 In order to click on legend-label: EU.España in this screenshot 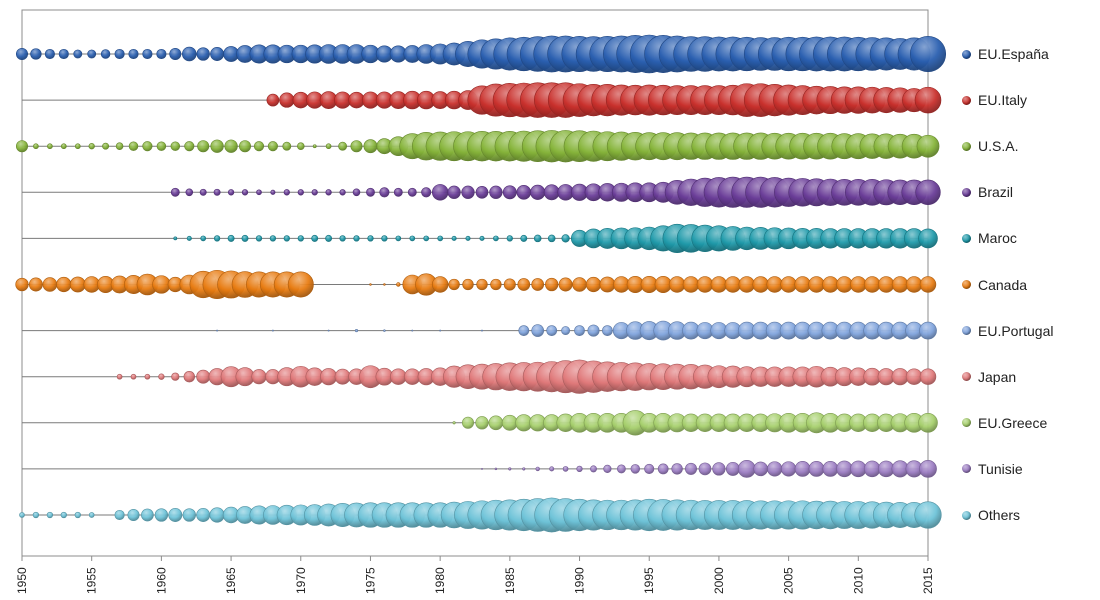, I will do `click(1013, 54)`.